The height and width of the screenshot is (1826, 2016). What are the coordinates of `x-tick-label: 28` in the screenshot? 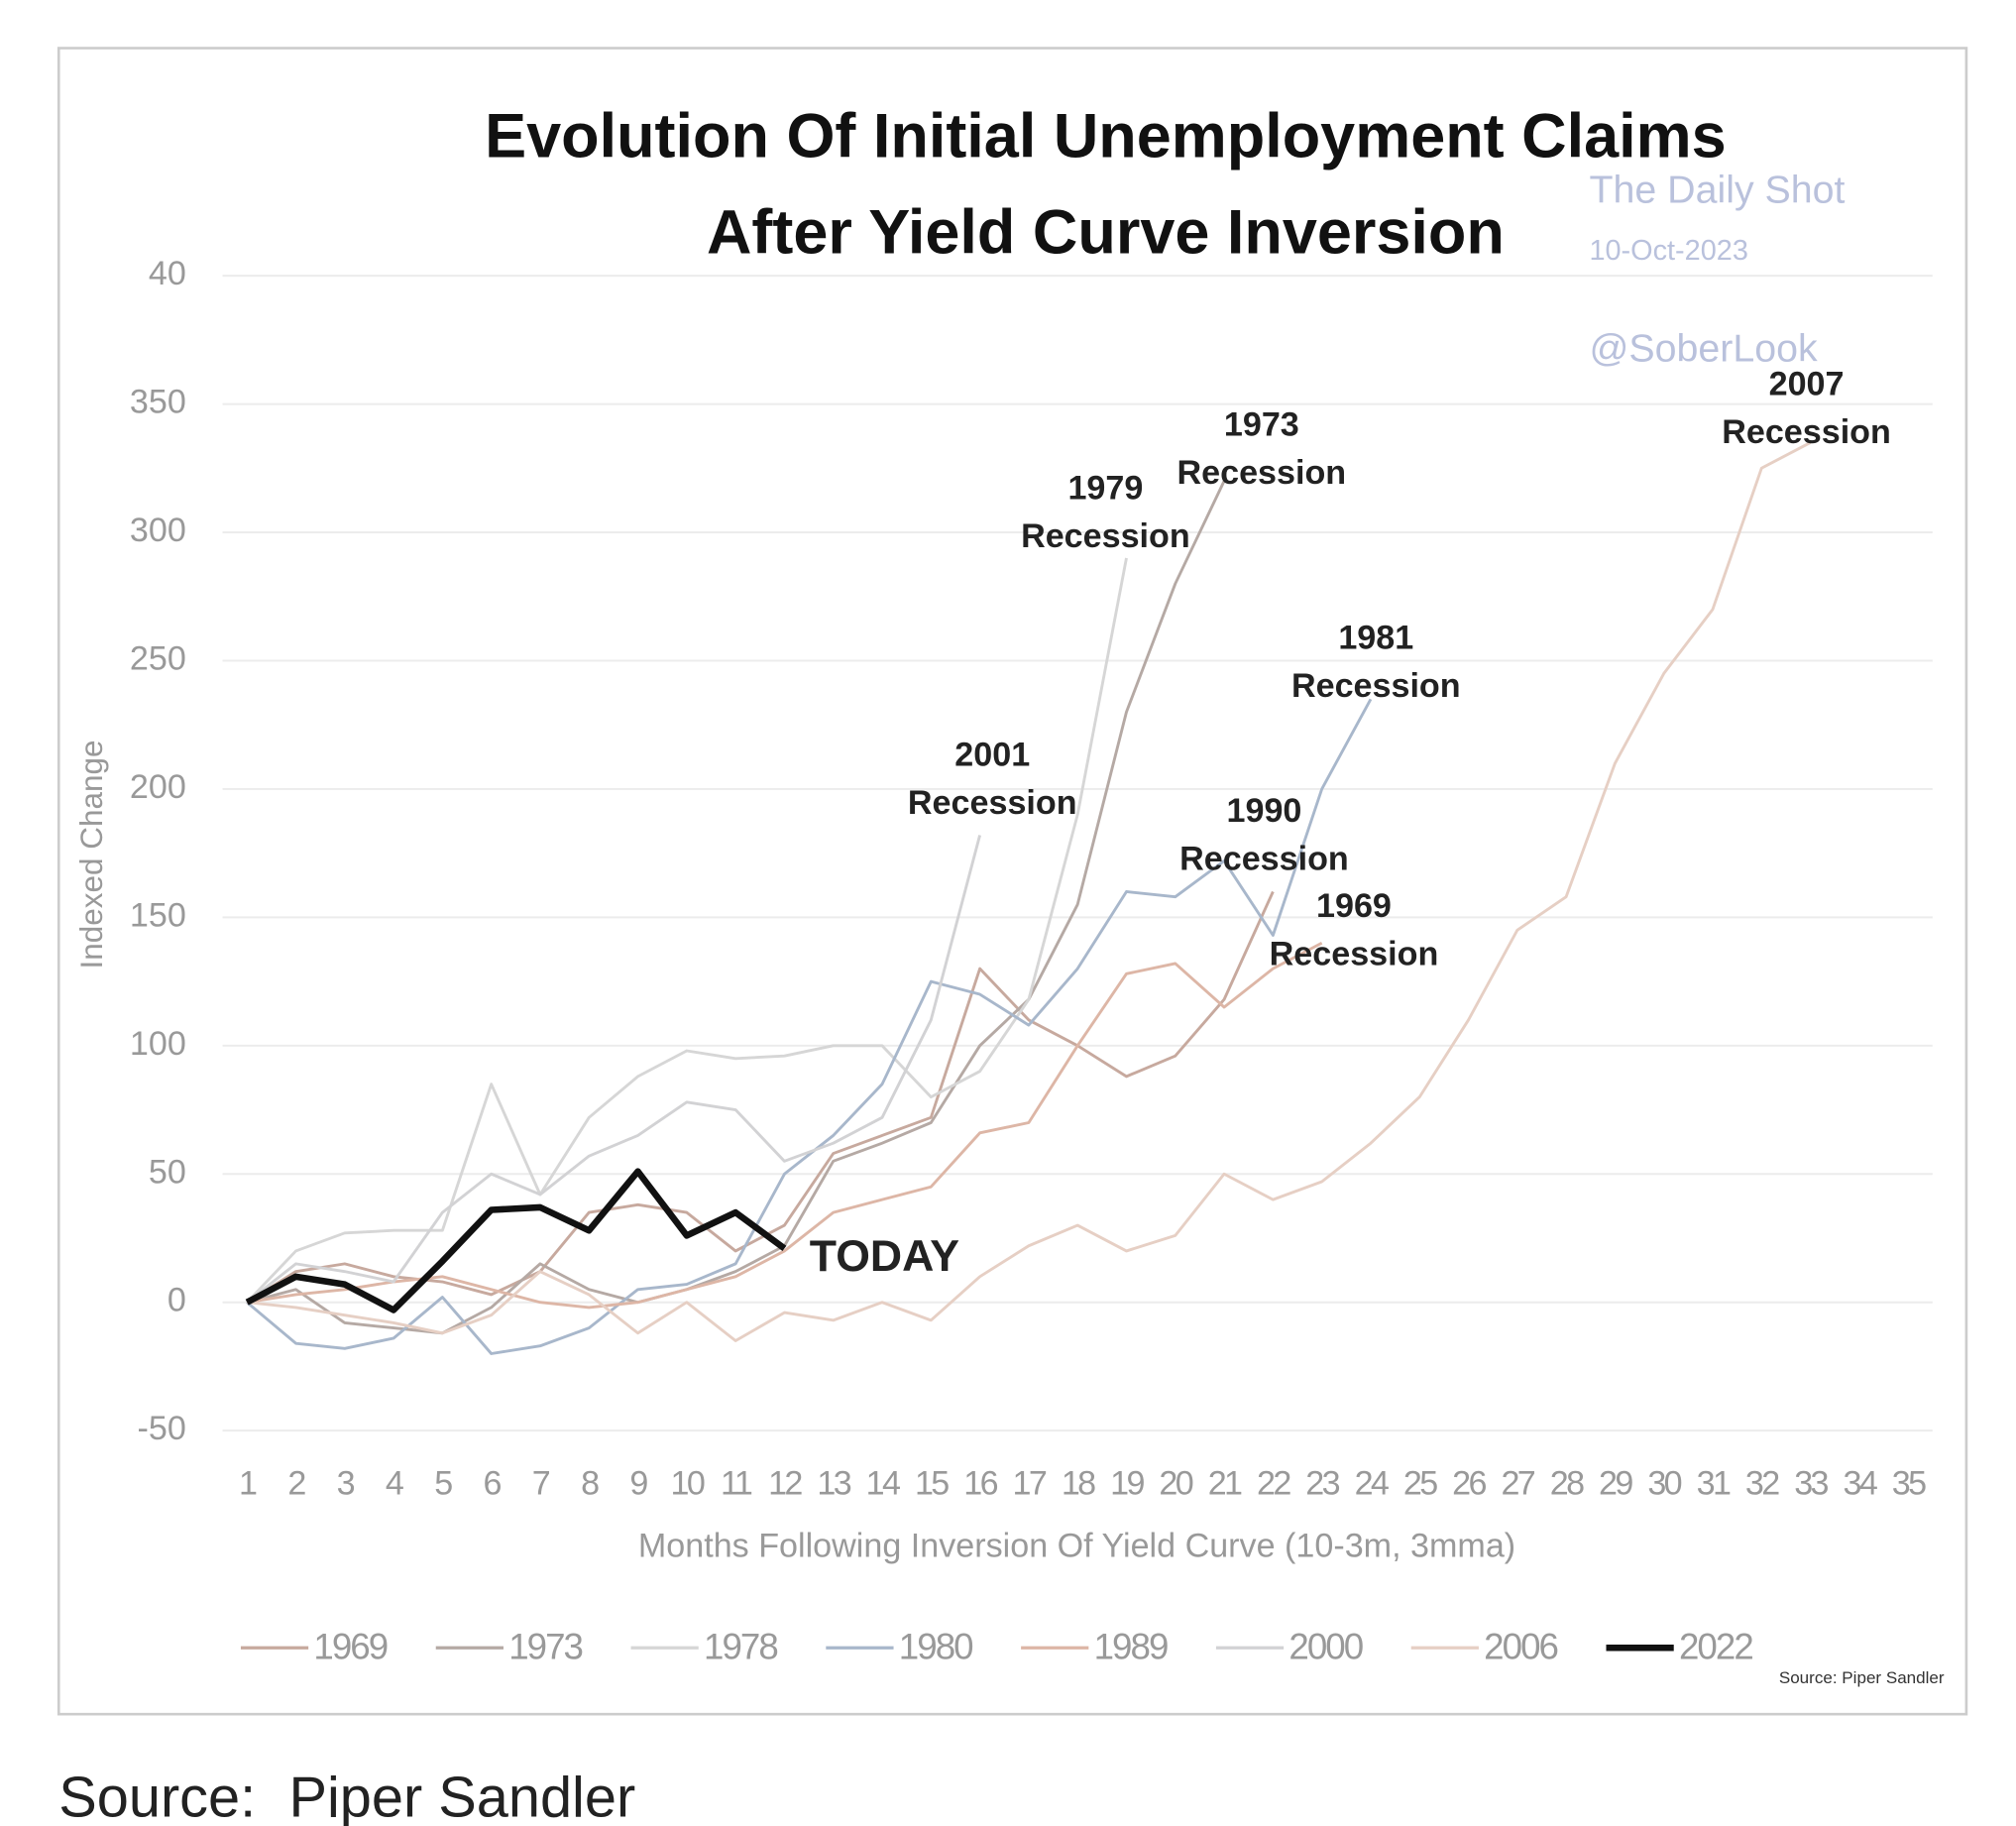 It's located at (1567, 1483).